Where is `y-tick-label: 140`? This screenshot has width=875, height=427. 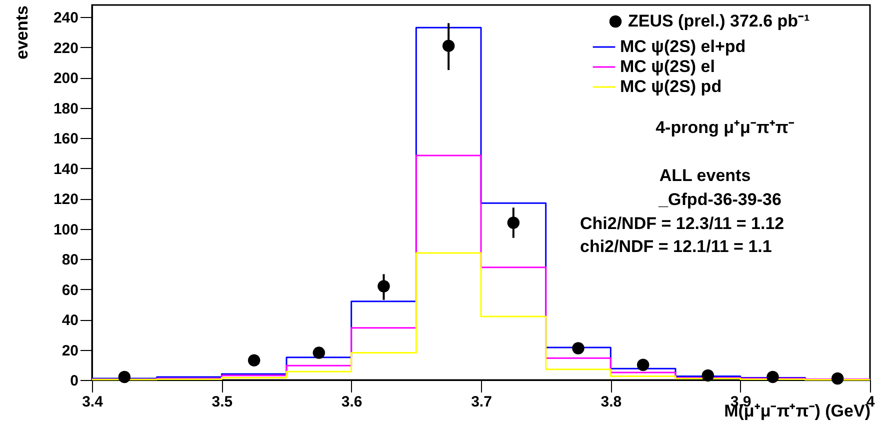
y-tick-label: 140 is located at coordinates (65, 169).